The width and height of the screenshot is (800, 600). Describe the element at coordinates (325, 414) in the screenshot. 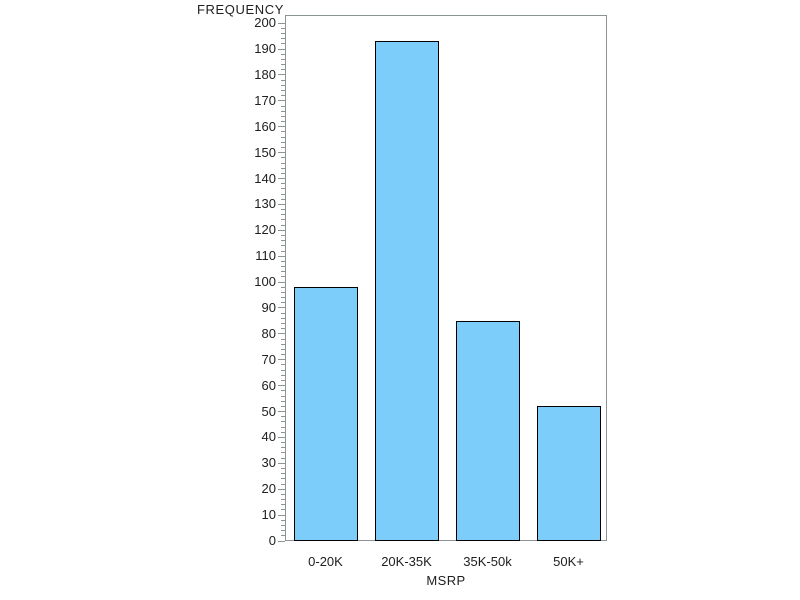

I see `bar-0-20K` at that location.